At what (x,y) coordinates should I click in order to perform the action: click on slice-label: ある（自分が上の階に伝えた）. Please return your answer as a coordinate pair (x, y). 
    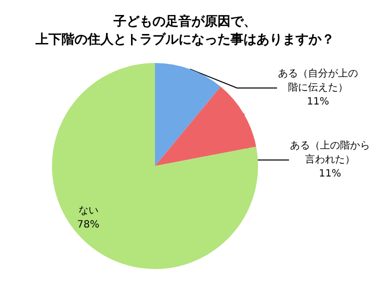
    Looking at the image, I should click on (318, 81).